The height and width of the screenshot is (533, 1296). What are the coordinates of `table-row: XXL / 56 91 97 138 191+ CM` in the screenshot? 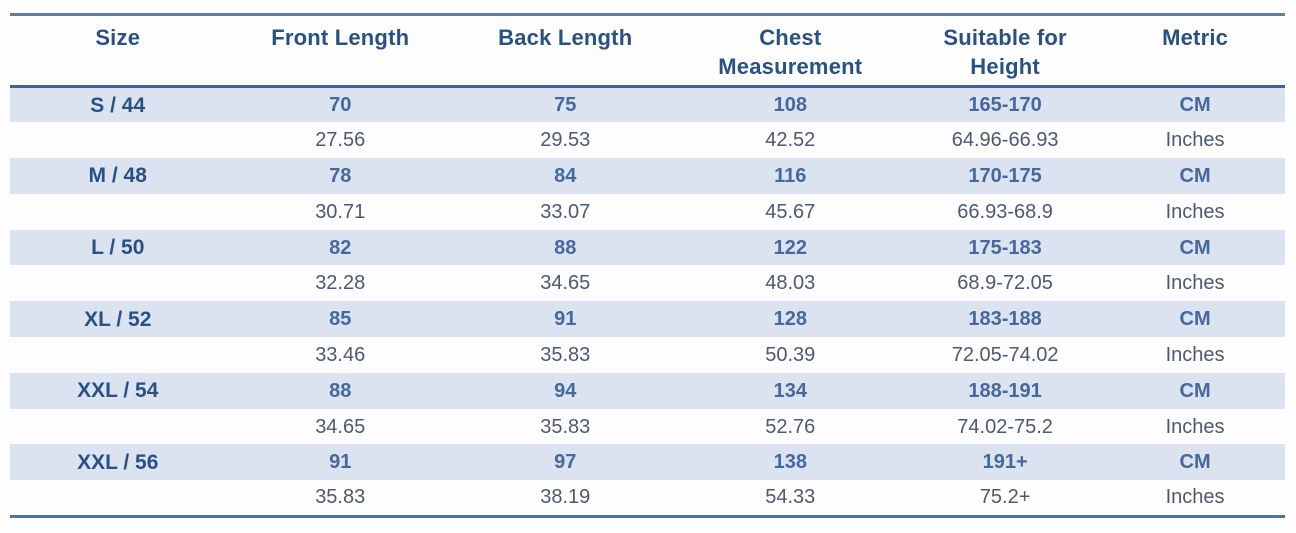 It's located at (647, 462).